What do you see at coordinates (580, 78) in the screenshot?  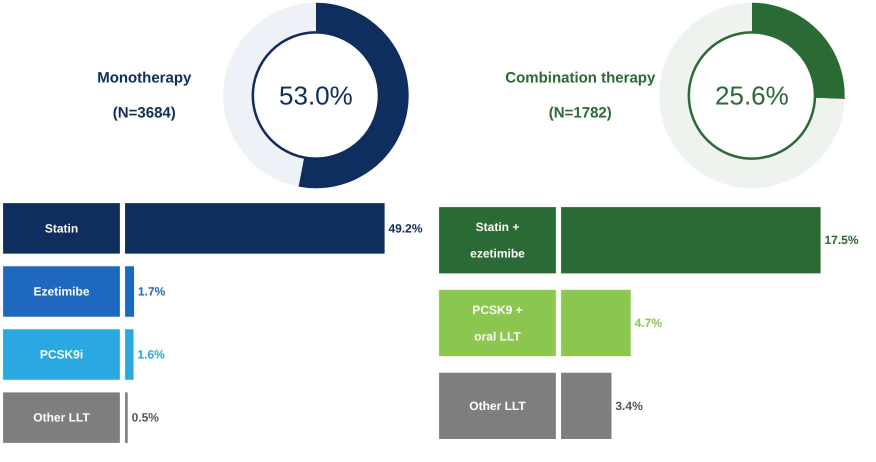 I see `text: Combination therapy` at bounding box center [580, 78].